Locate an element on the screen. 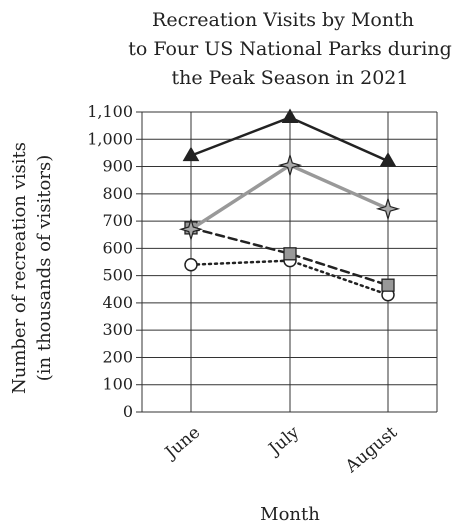  y-tick-label: 600 is located at coordinates (117, 247).